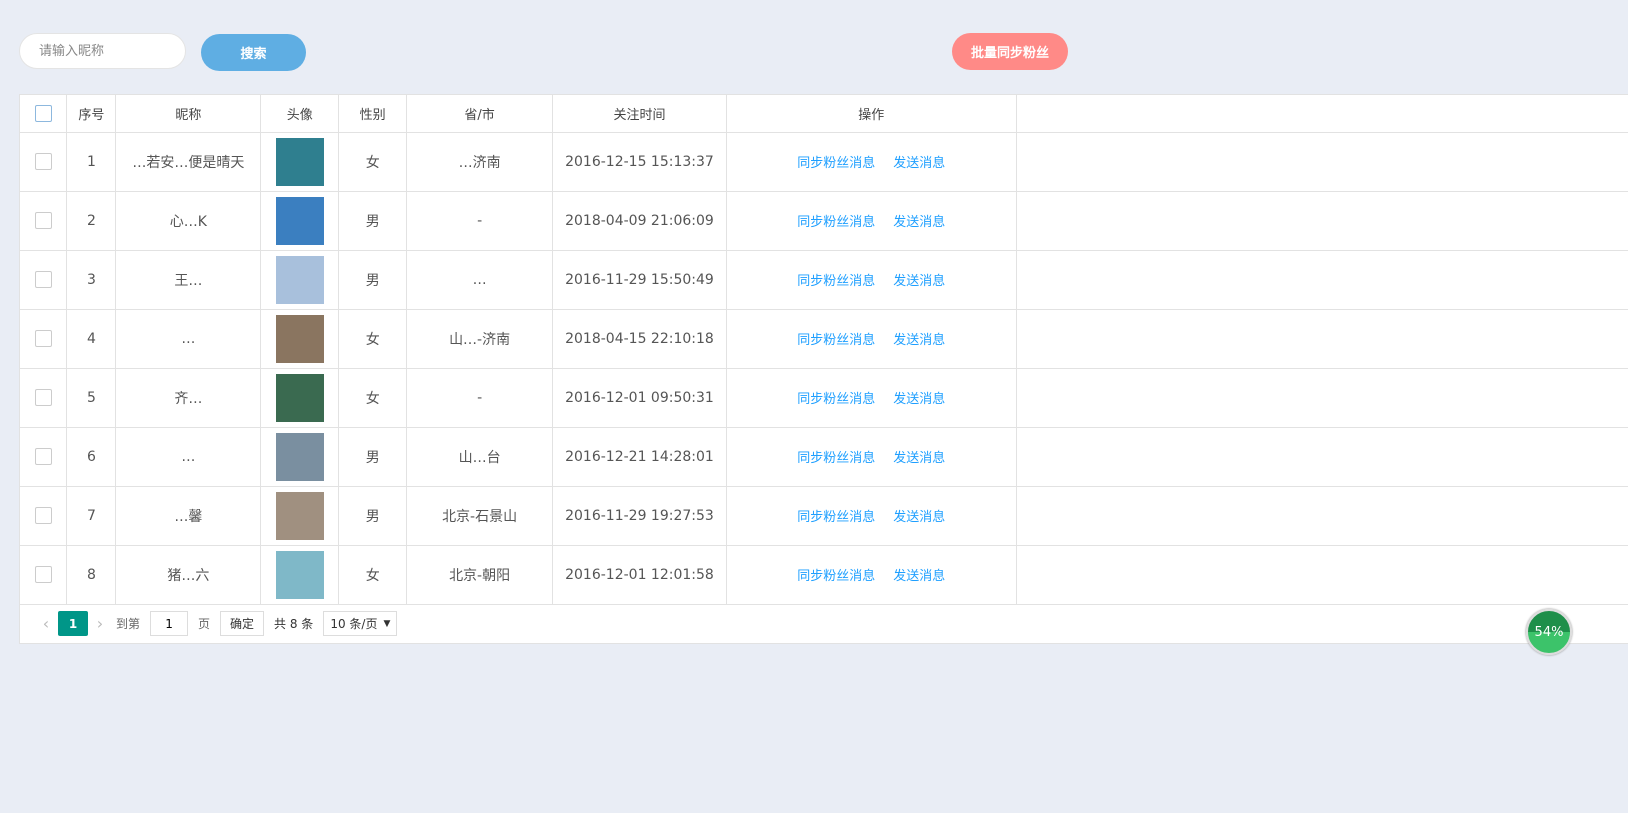 This screenshot has height=813, width=1628. Describe the element at coordinates (639, 515) in the screenshot. I see `row-follow-time: 2016-11-29 19:27:53` at that location.